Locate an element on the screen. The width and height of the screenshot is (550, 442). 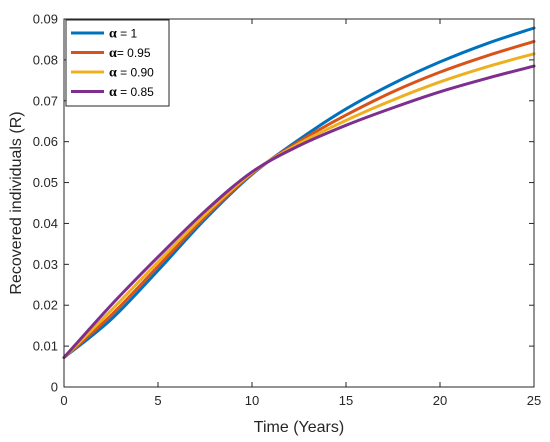
y-axis-title: Recovered individuals (R) is located at coordinates (16, 202).